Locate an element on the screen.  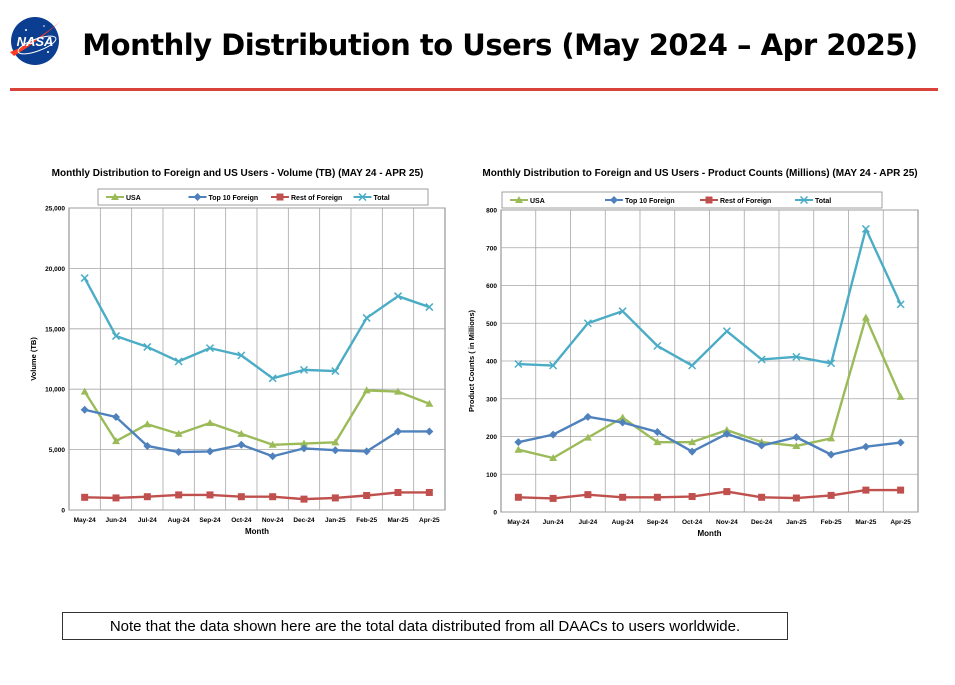
legend-label: Top 10 Foreign is located at coordinates (650, 201).